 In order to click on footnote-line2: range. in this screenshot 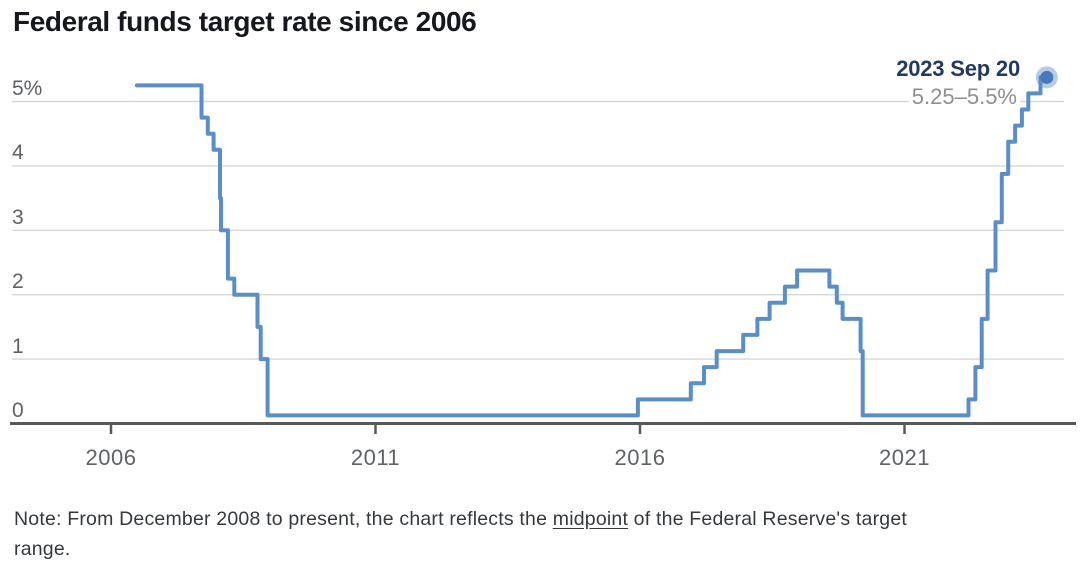, I will do `click(42, 549)`.